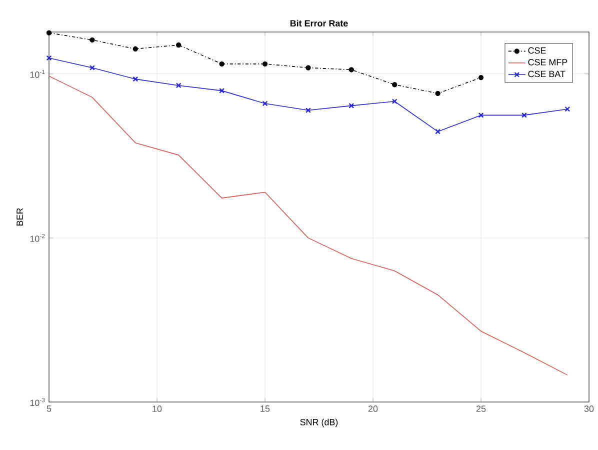 The width and height of the screenshot is (598, 450). What do you see at coordinates (589, 409) in the screenshot?
I see `x-tick-label: 30` at bounding box center [589, 409].